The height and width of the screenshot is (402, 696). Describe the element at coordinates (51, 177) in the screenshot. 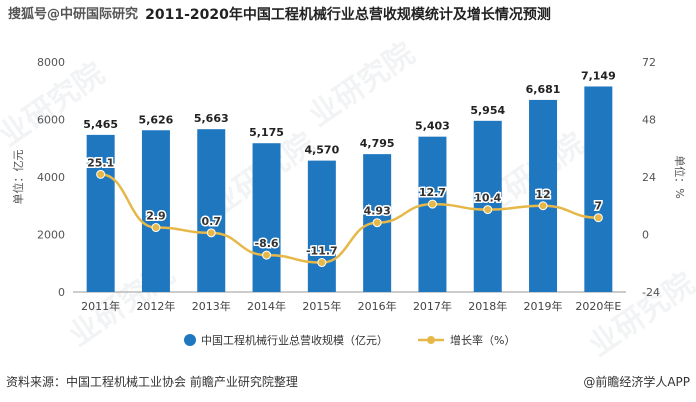

I see `y-left-tick-label: 4000` at that location.